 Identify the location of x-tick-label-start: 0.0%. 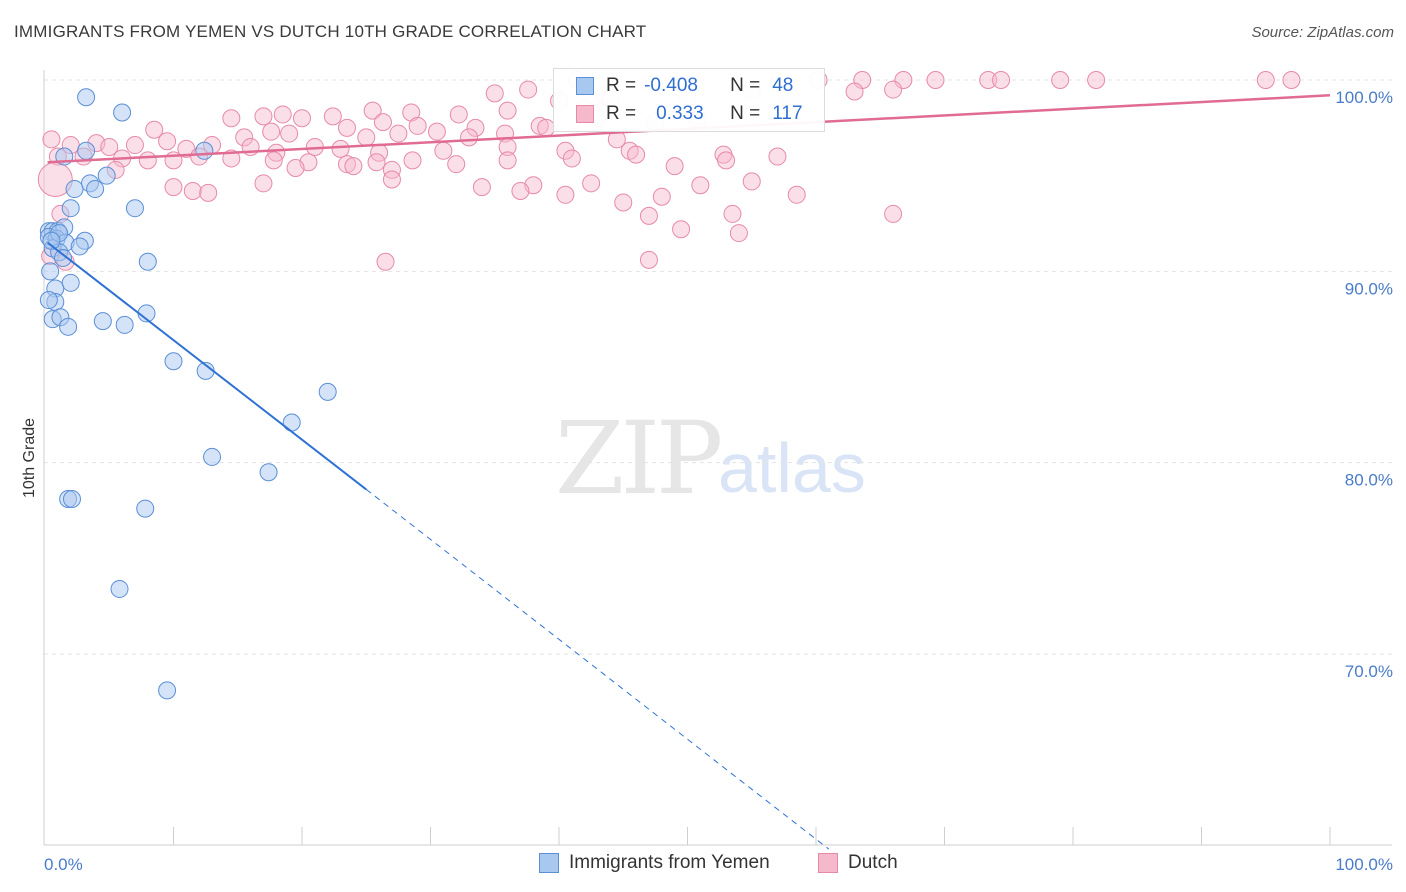
(63, 864).